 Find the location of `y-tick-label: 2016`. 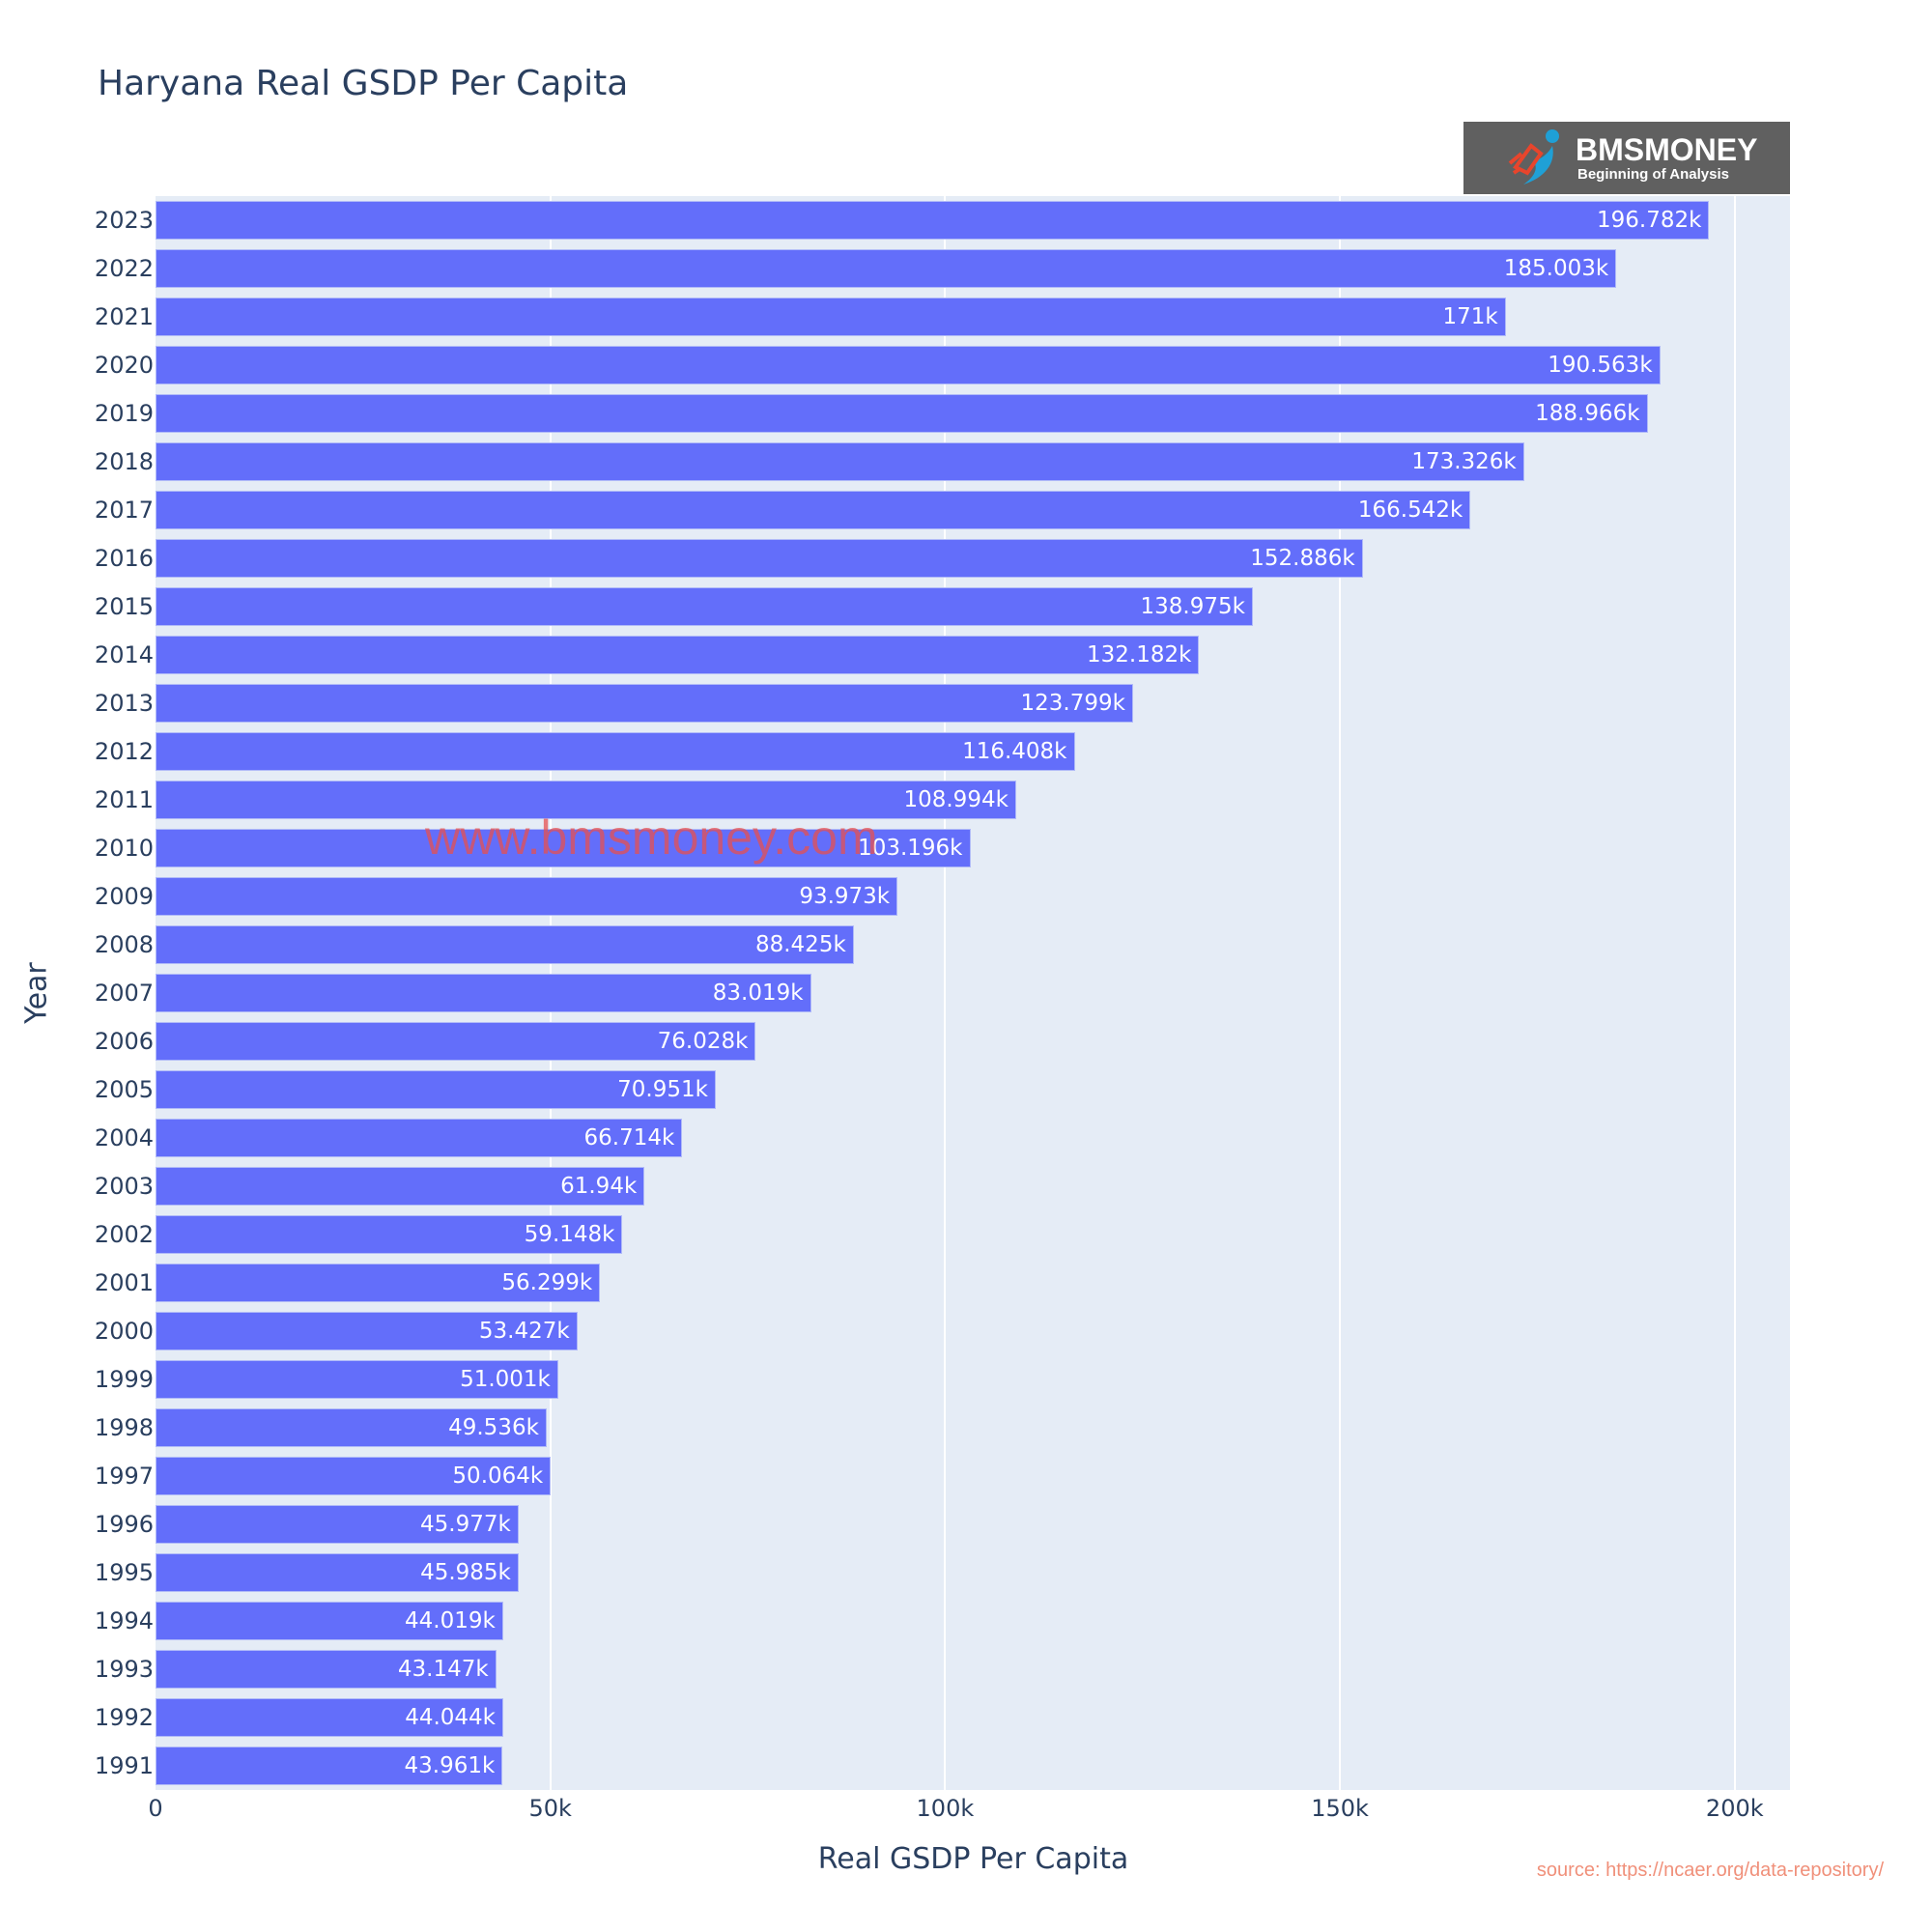

y-tick-label: 2016 is located at coordinates (124, 558).